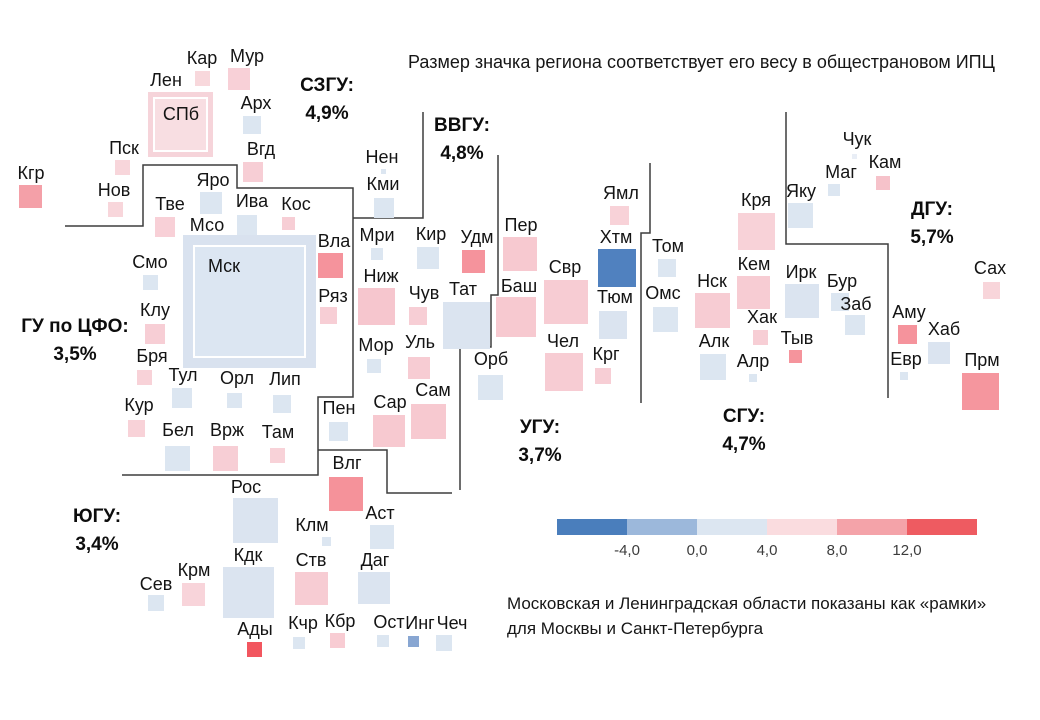 Image resolution: width=1040 pixels, height=720 pixels. Describe the element at coordinates (382, 537) in the screenshot. I see `region-square-Аст` at that location.